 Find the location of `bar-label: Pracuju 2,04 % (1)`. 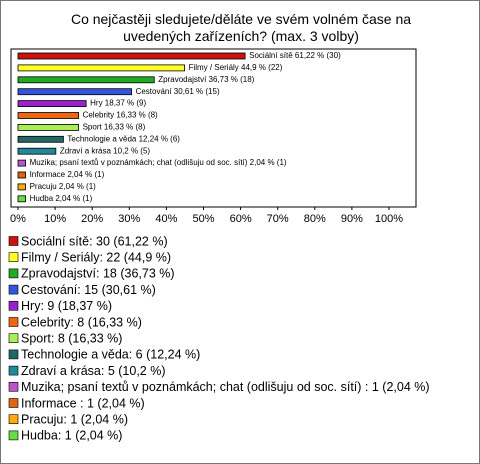

bar-label: Pracuju 2,04 % (1) is located at coordinates (63, 186).